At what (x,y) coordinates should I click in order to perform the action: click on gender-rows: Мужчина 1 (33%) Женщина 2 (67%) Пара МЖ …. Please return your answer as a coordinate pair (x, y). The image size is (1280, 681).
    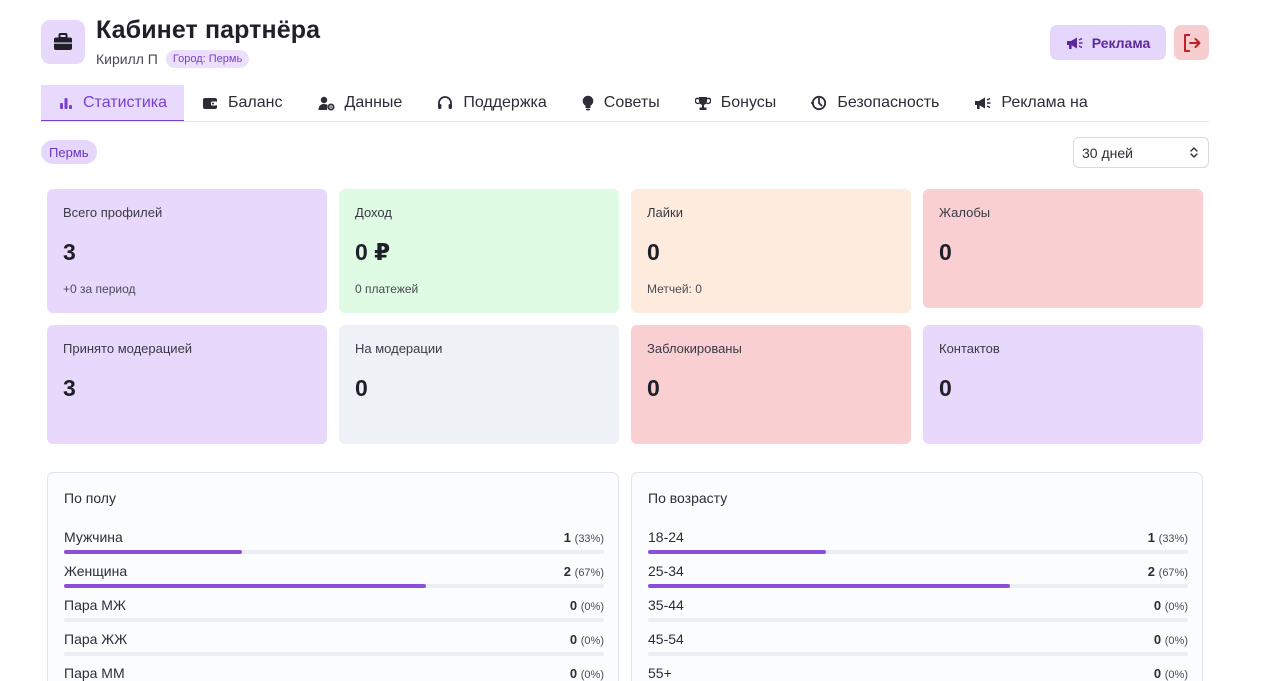
    Looking at the image, I should click on (334, 605).